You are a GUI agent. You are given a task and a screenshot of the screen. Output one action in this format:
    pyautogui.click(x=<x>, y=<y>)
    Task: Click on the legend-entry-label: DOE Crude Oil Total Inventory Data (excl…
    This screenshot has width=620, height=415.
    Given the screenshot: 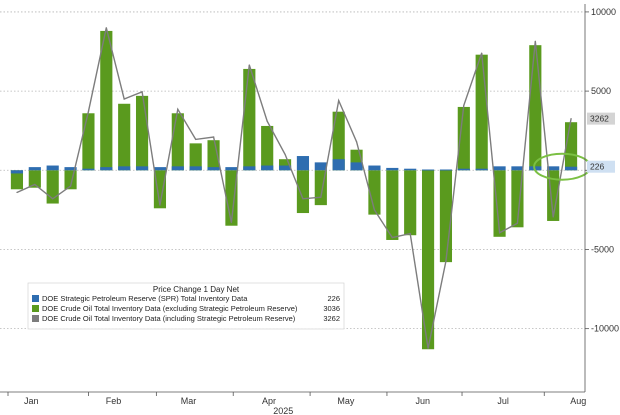 What is the action you would take?
    pyautogui.click(x=170, y=308)
    